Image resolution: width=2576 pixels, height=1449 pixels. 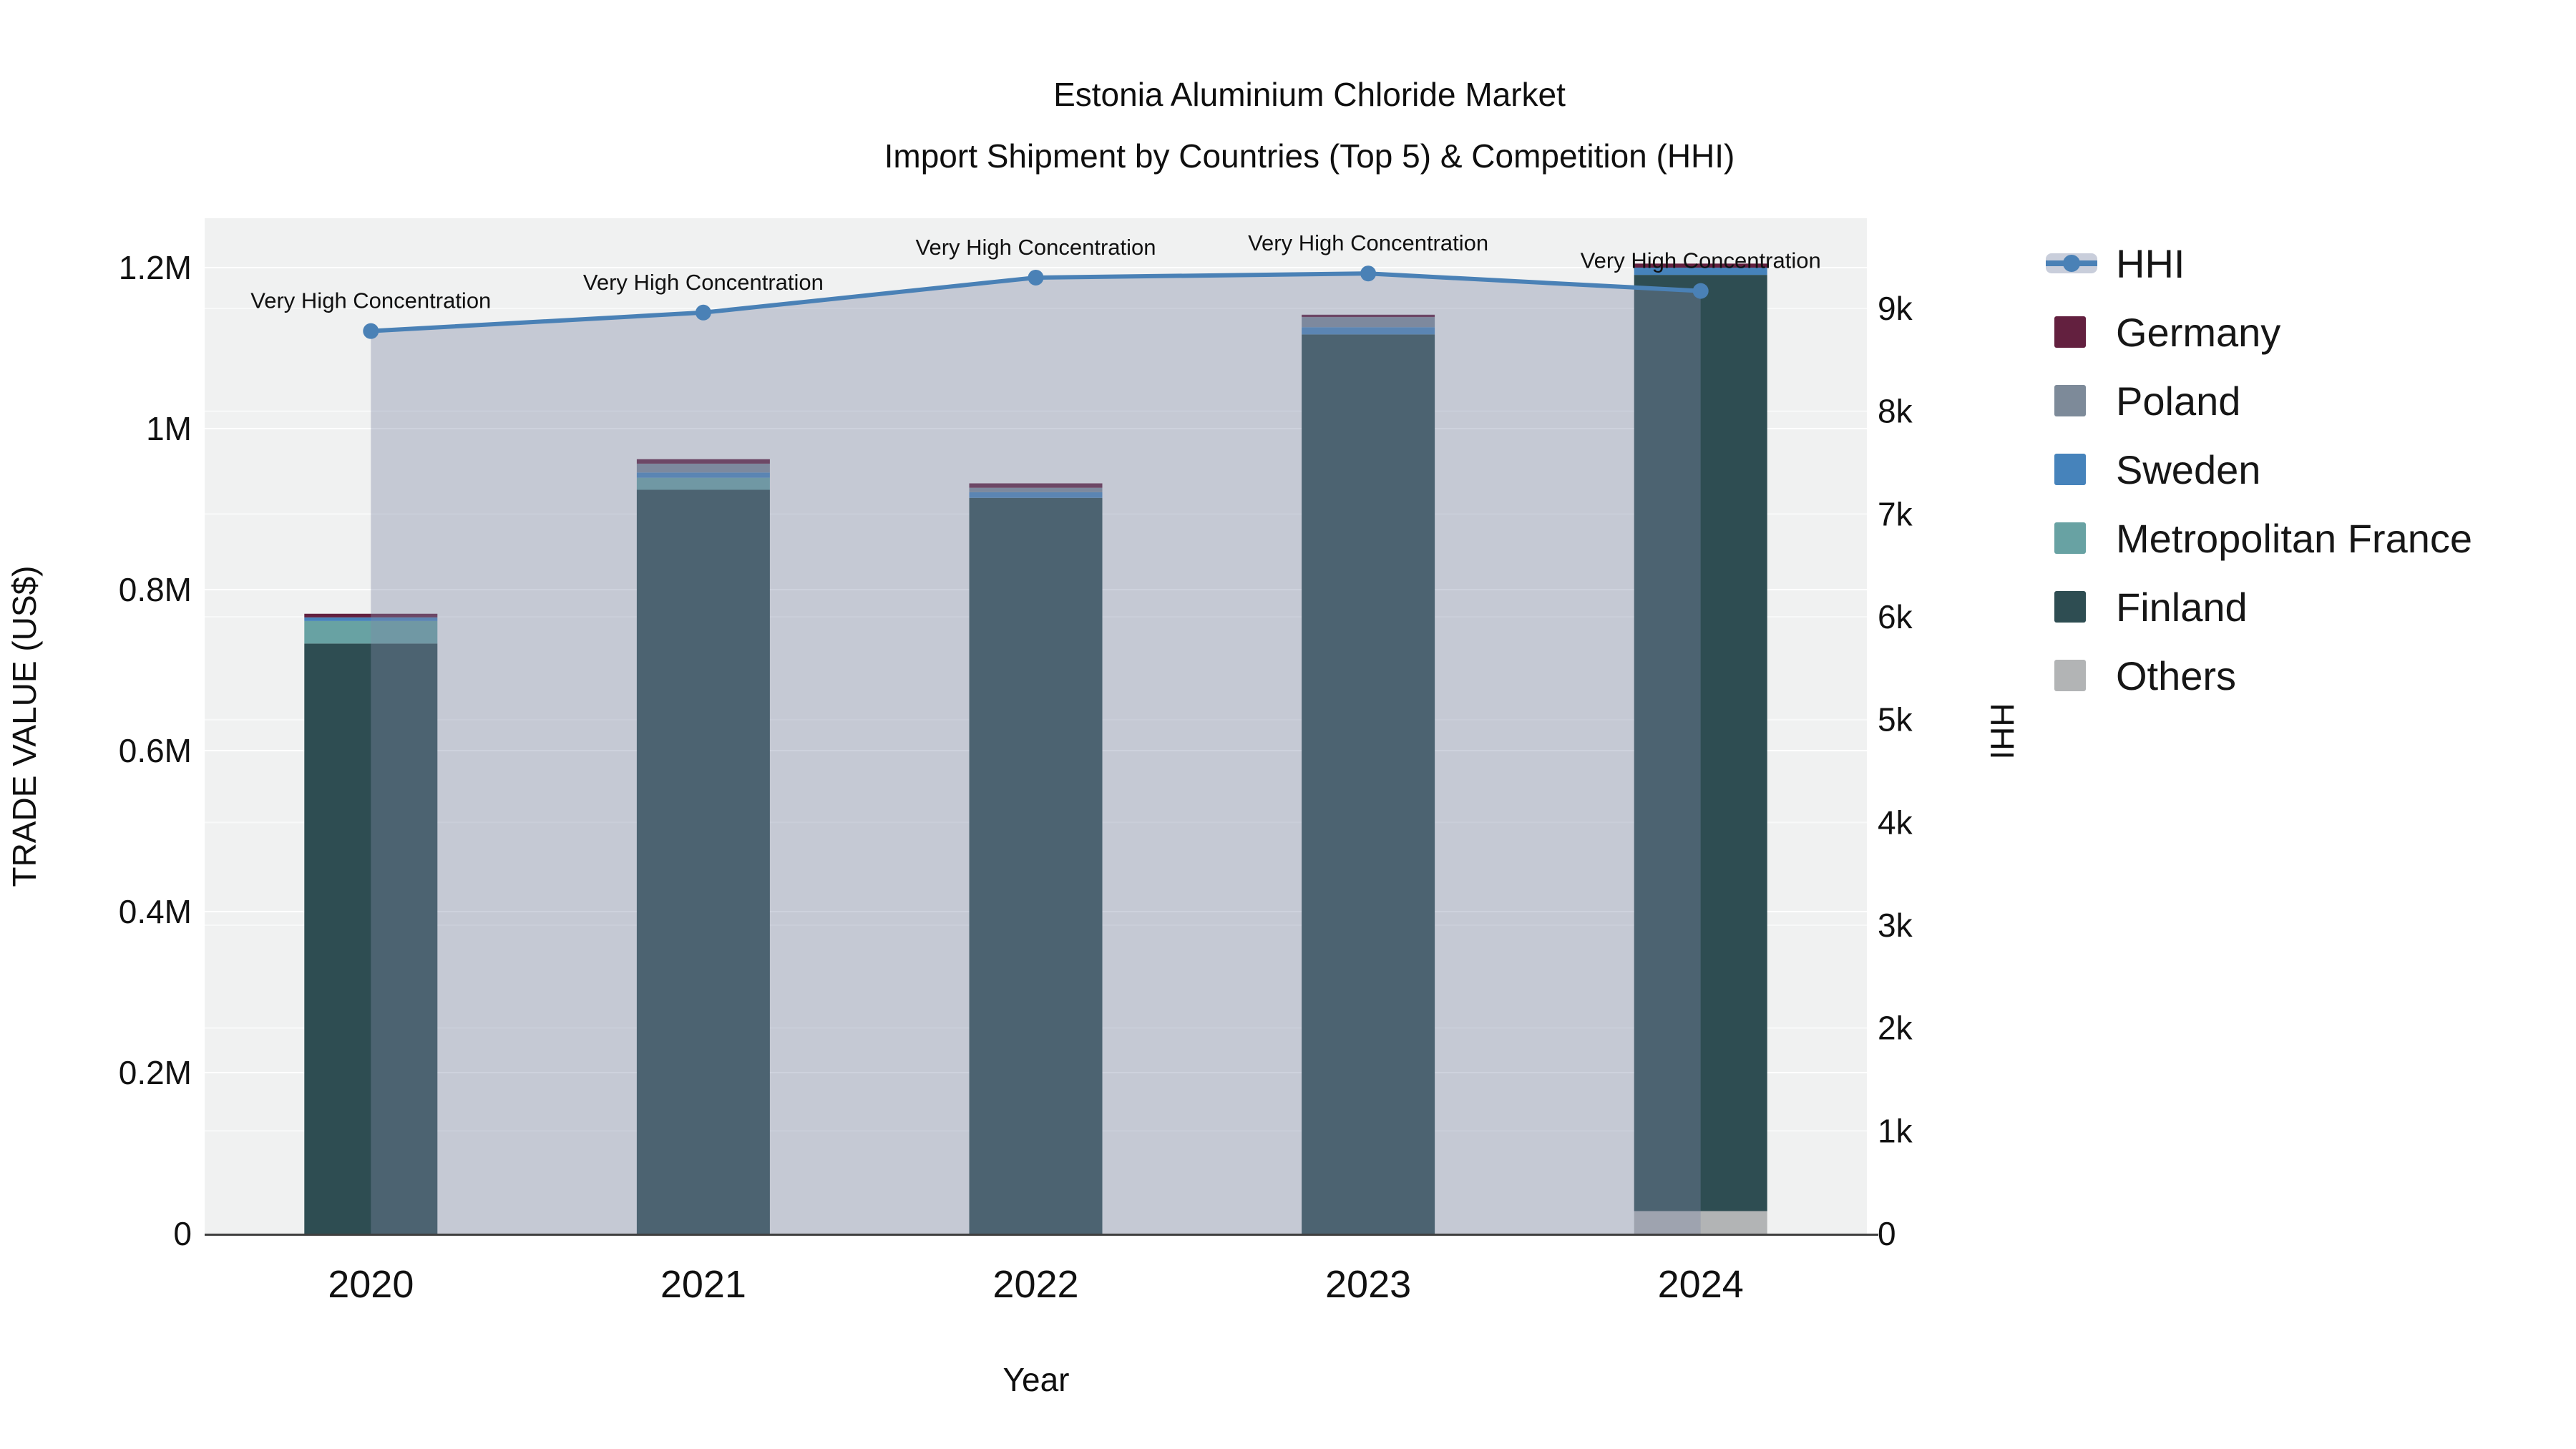 What do you see at coordinates (169, 428) in the screenshot?
I see `y-left-tick-1M: 1M` at bounding box center [169, 428].